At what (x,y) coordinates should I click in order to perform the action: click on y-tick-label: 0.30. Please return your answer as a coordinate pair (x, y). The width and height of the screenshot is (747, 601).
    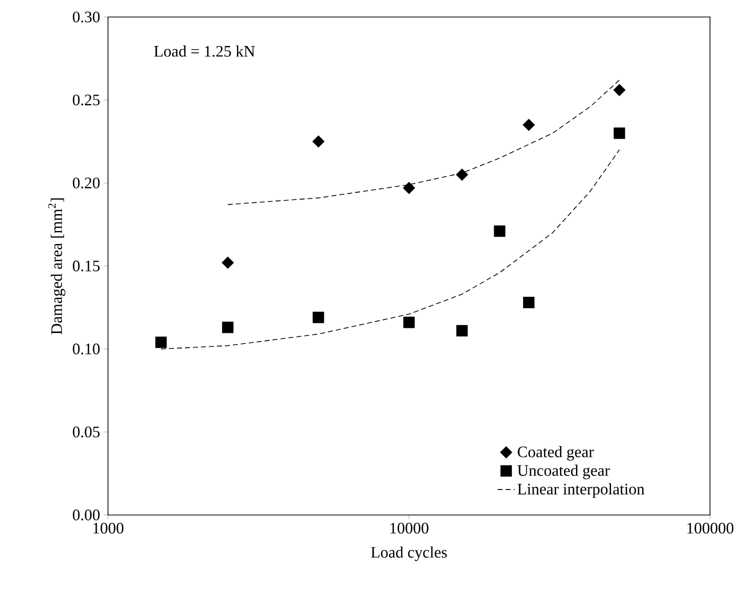
    Looking at the image, I should click on (86, 17).